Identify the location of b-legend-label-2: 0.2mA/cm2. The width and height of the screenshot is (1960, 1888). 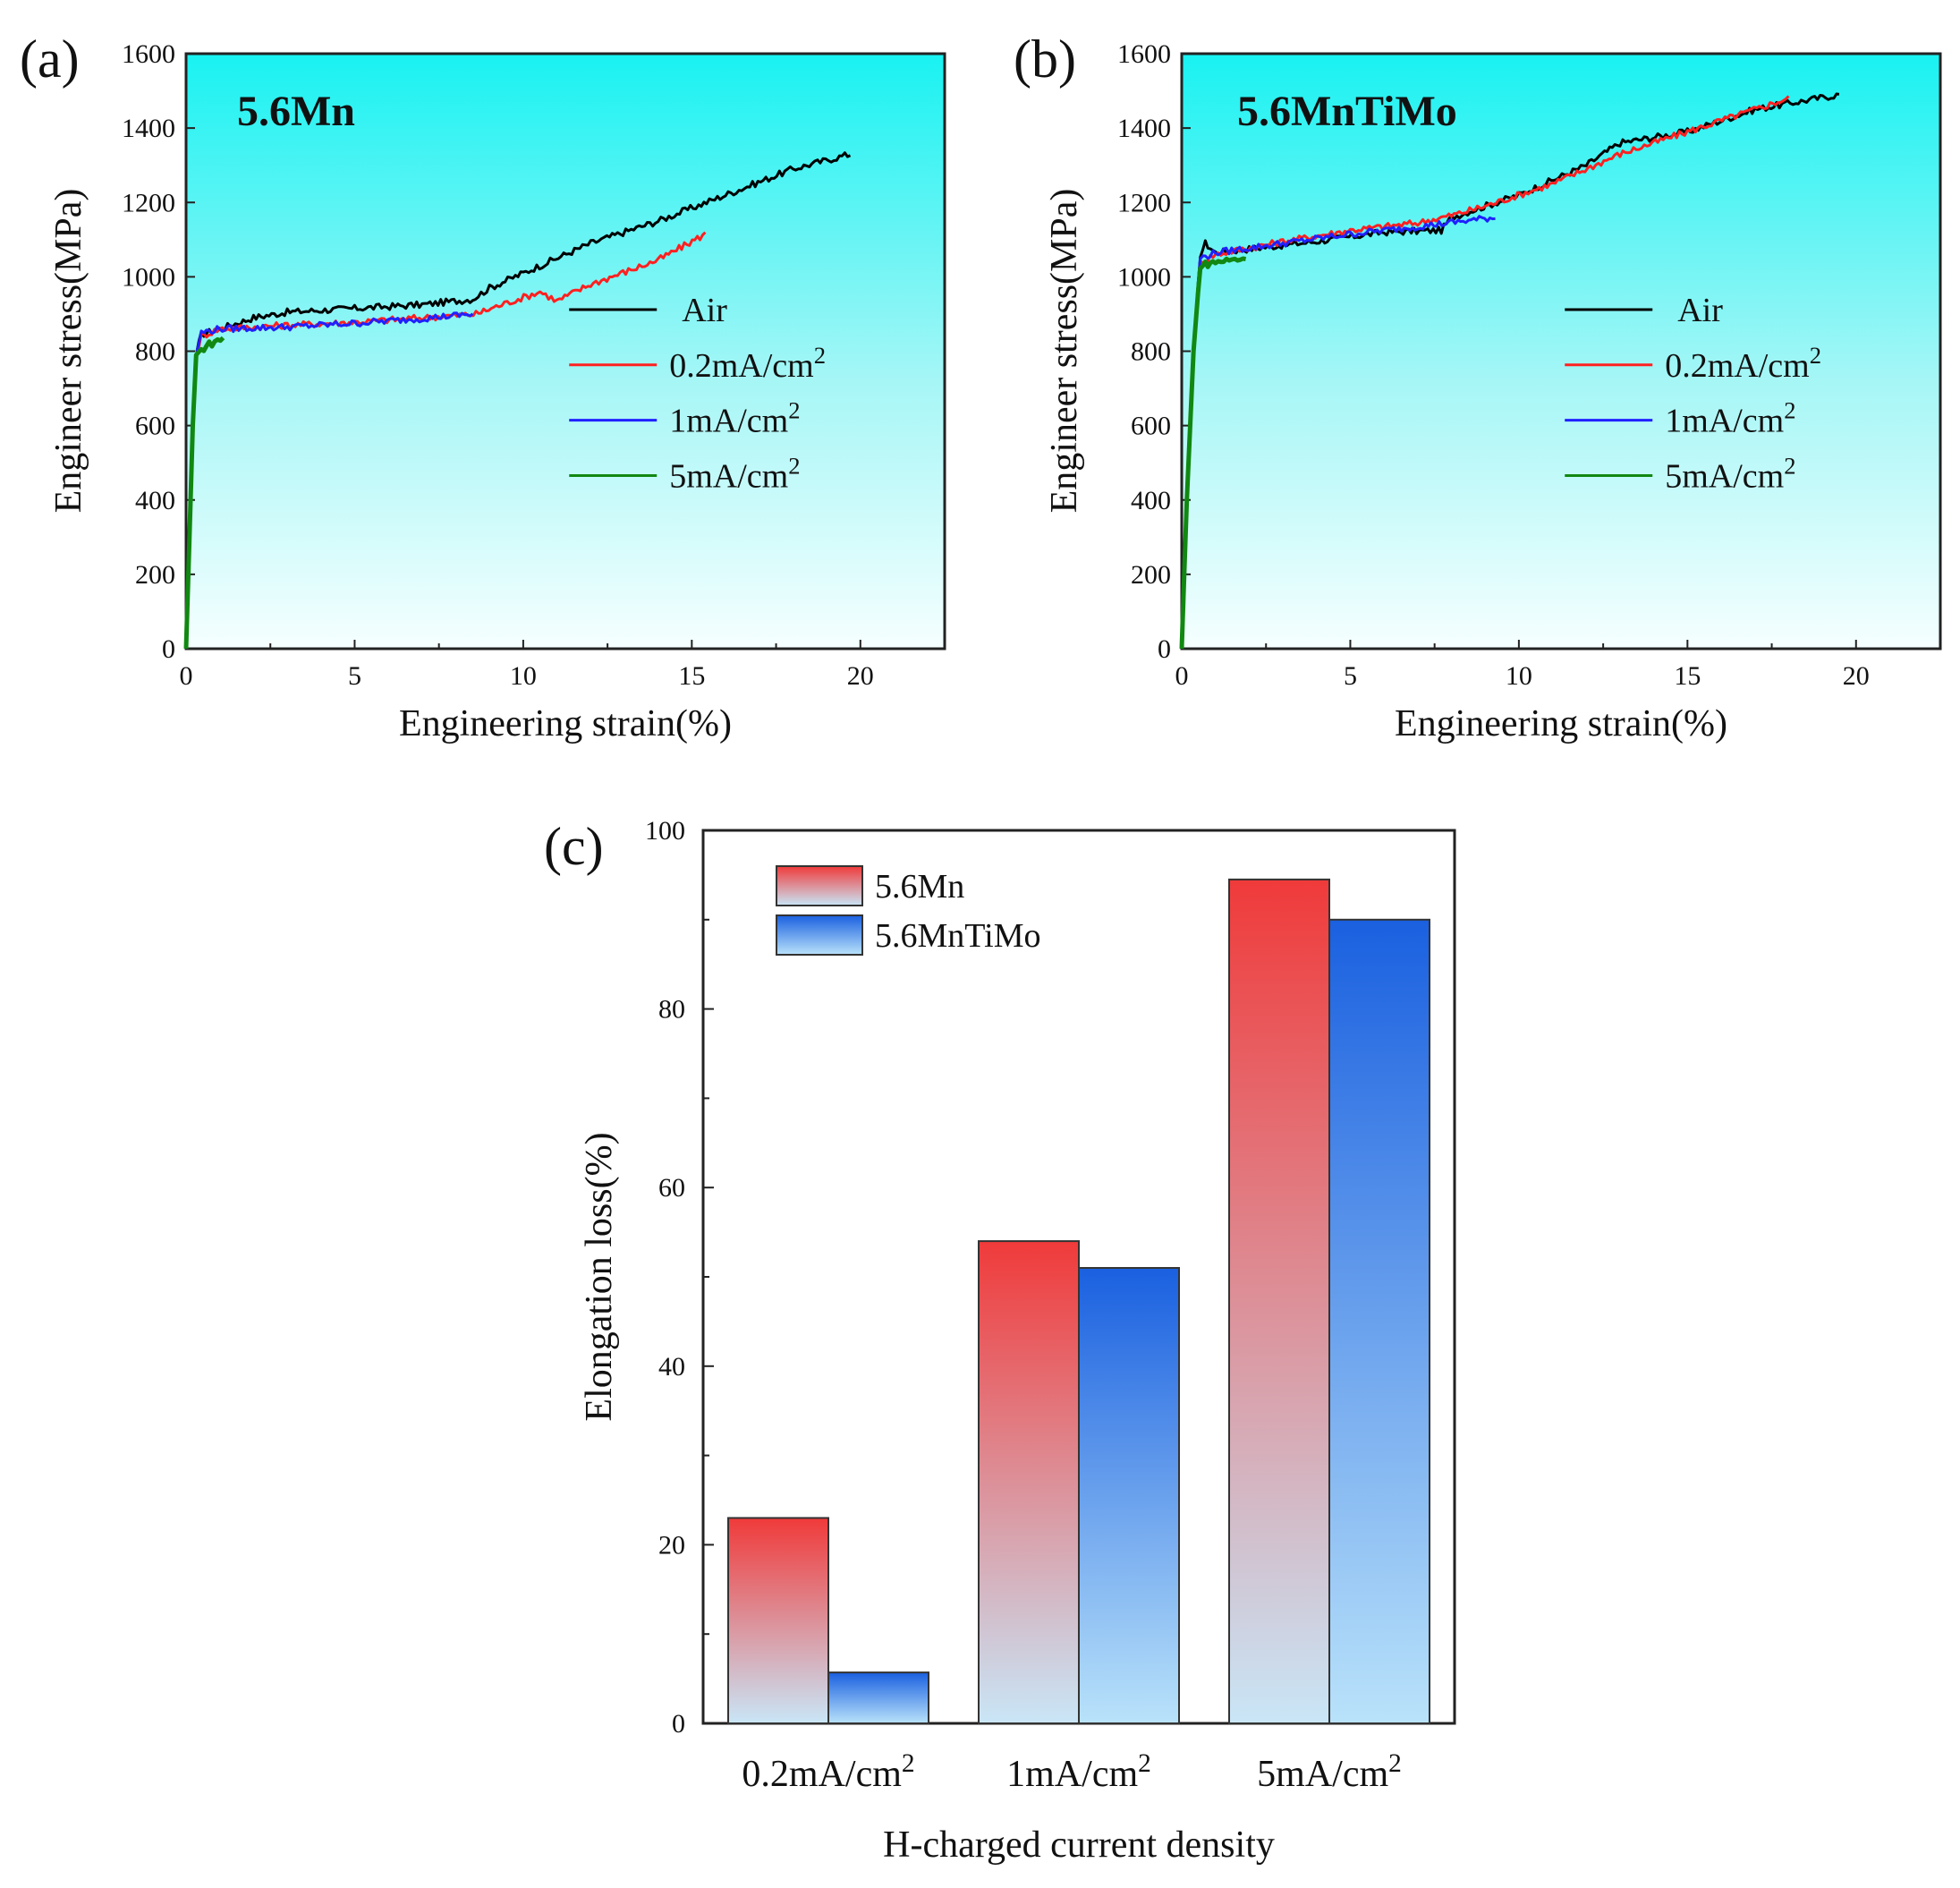
(1743, 364).